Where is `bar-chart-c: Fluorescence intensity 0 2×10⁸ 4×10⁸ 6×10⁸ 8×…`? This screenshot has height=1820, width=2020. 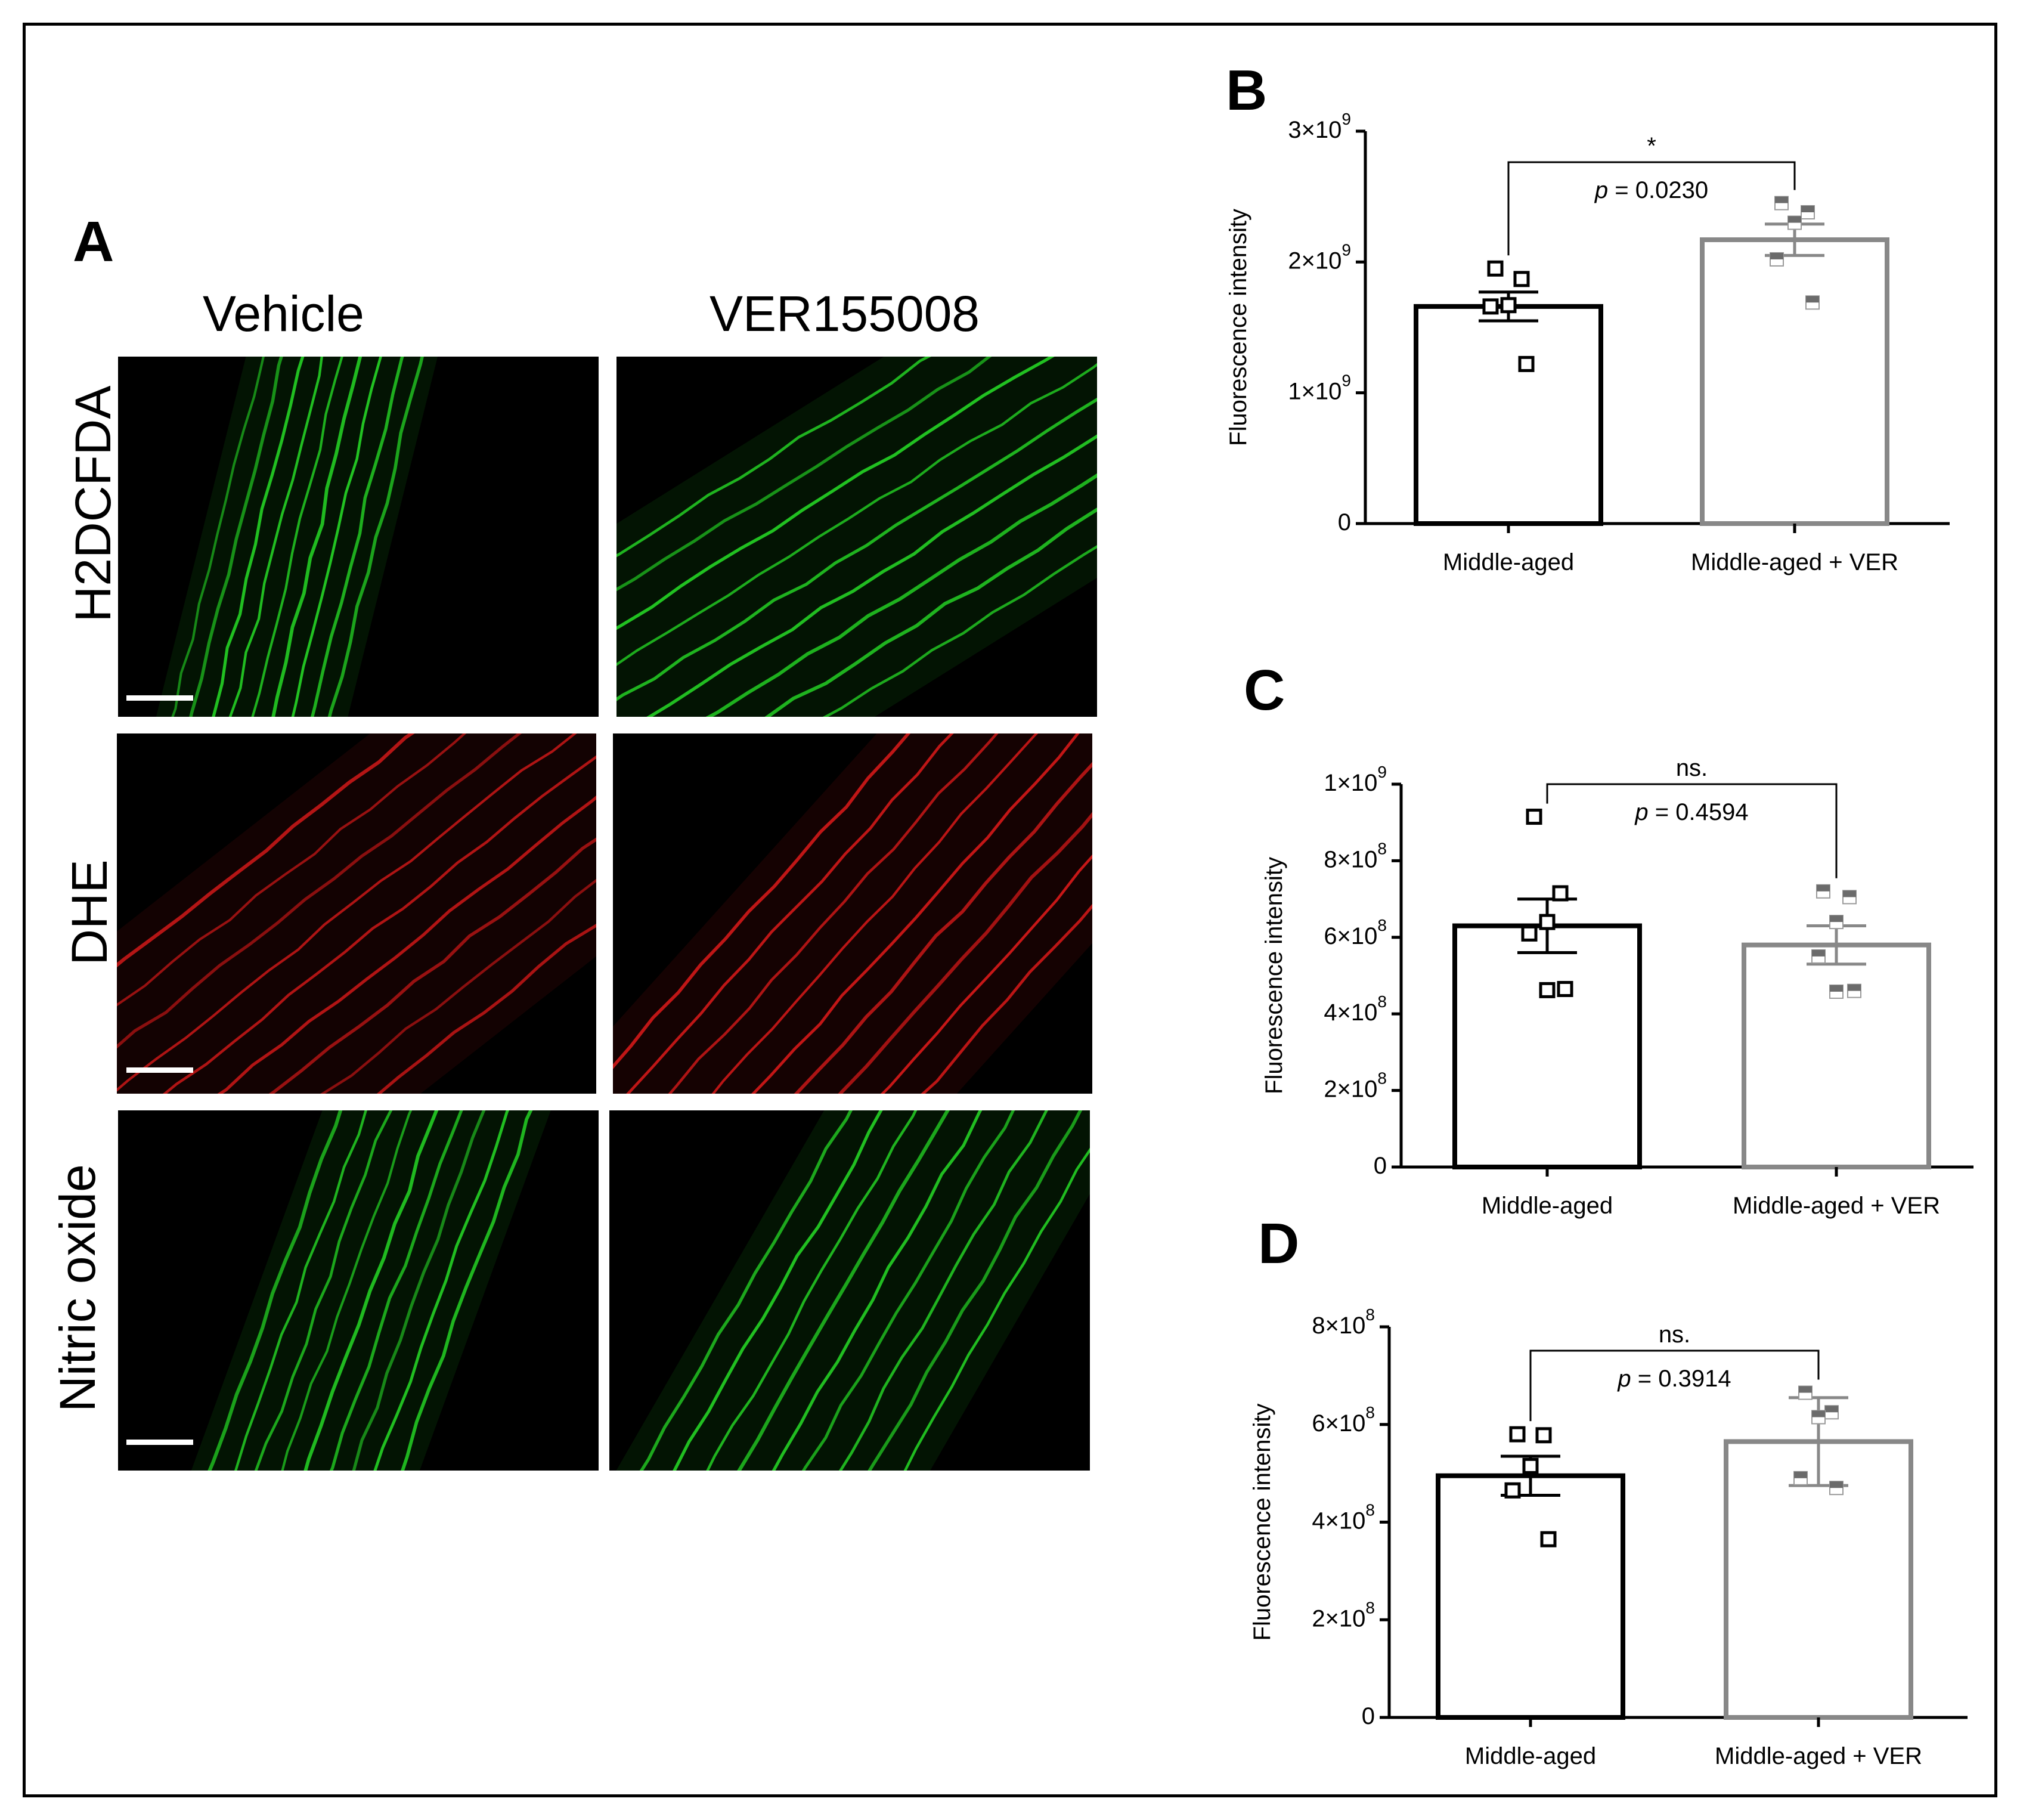 bar-chart-c: Fluorescence intensity 0 2×10⁸ 4×10⁸ 6×10⁸ 8×… is located at coordinates (1617, 987).